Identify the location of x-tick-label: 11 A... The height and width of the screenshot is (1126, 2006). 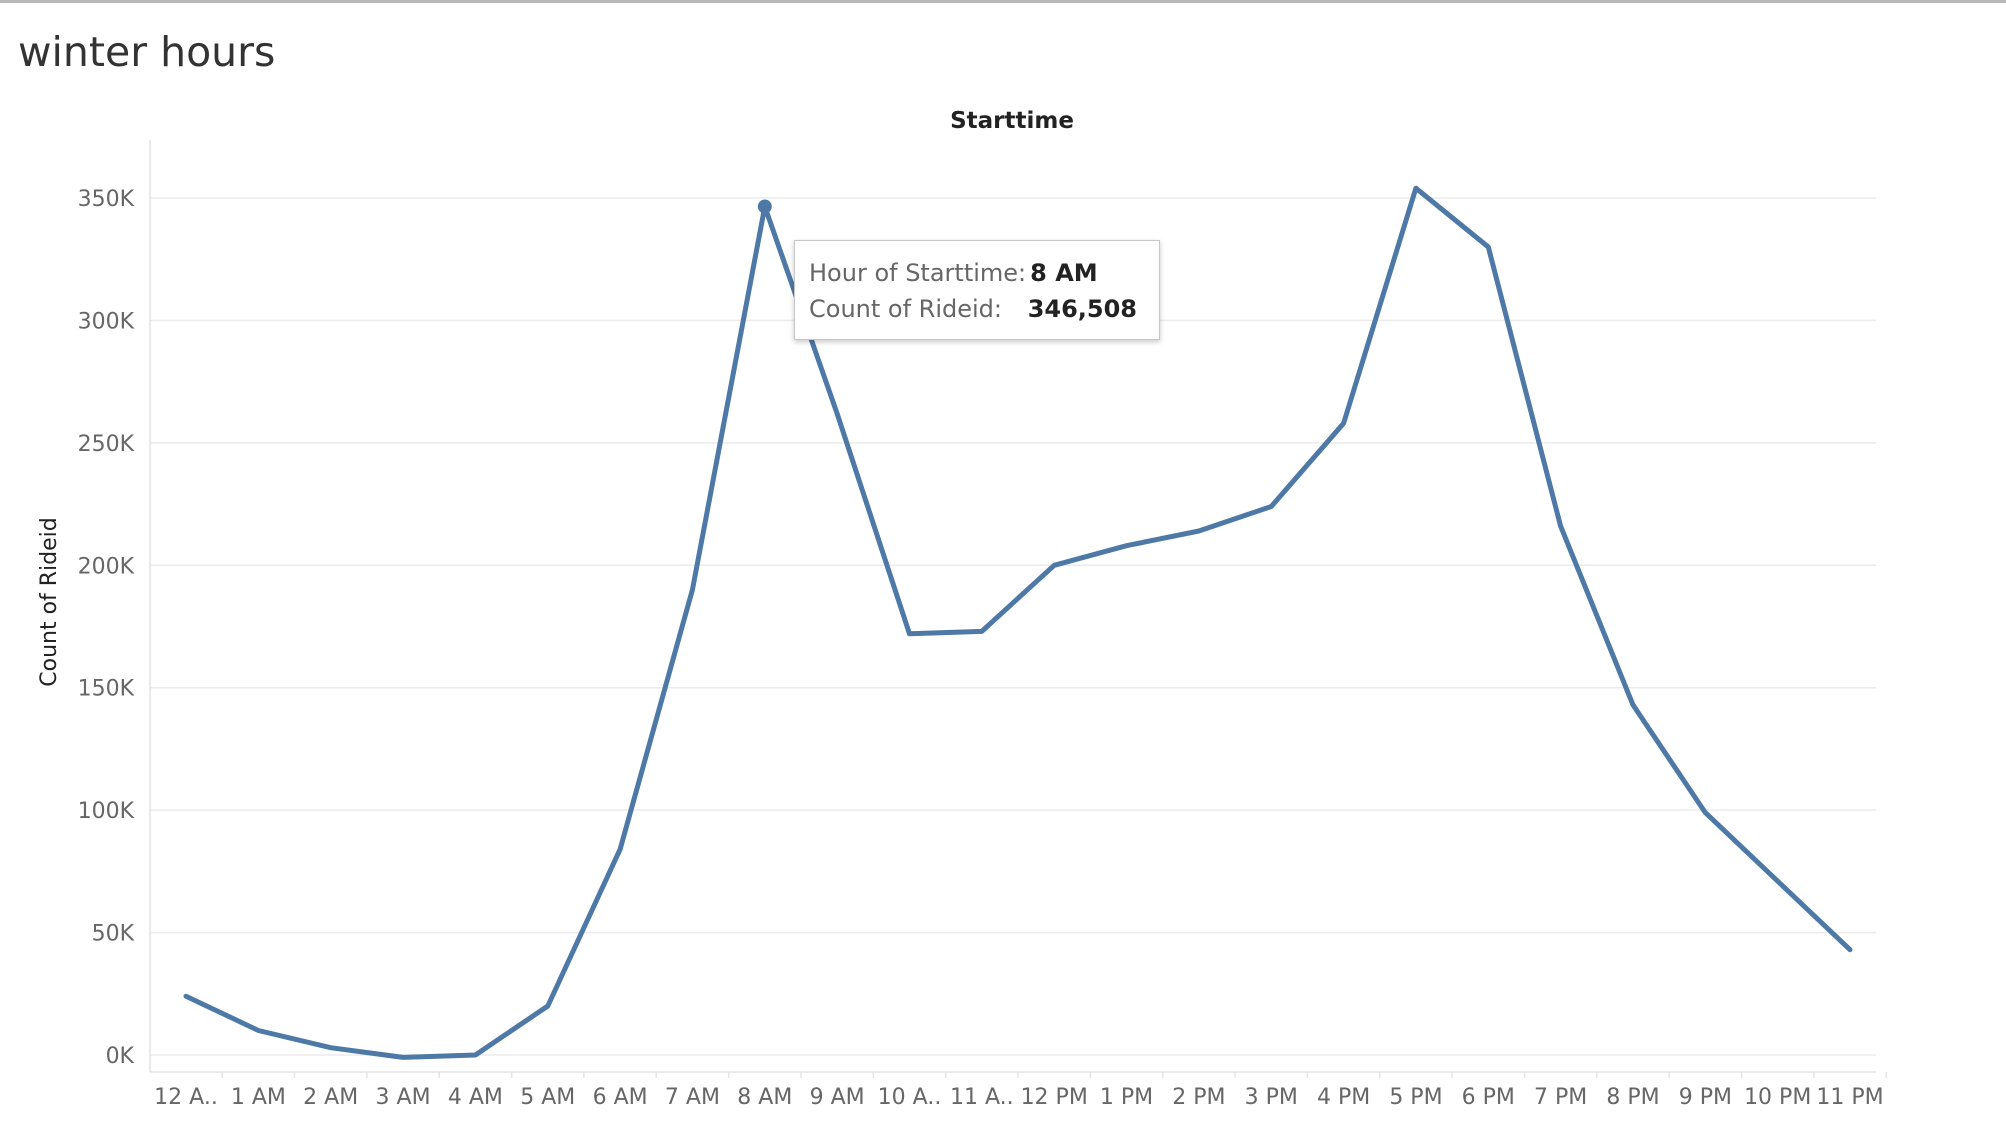
(982, 1097).